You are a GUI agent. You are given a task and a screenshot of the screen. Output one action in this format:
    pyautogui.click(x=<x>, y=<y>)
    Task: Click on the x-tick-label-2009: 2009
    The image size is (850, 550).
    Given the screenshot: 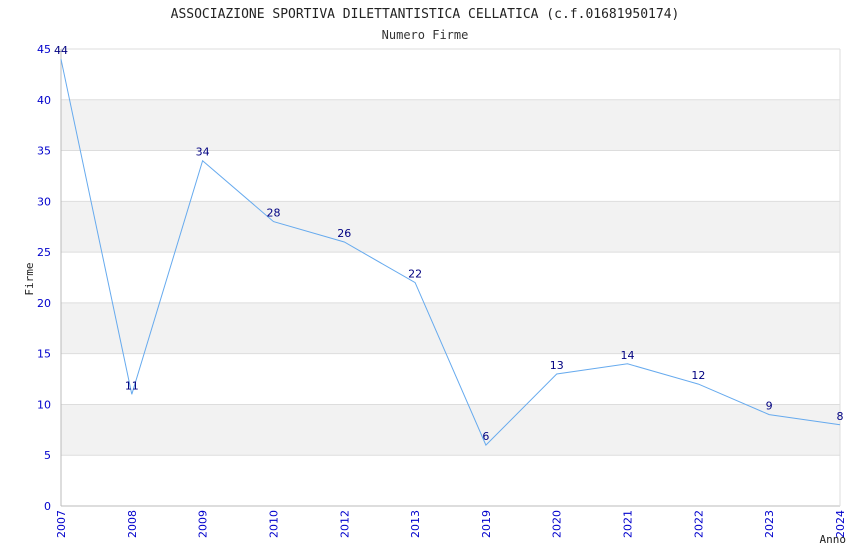 What is the action you would take?
    pyautogui.click(x=203, y=524)
    